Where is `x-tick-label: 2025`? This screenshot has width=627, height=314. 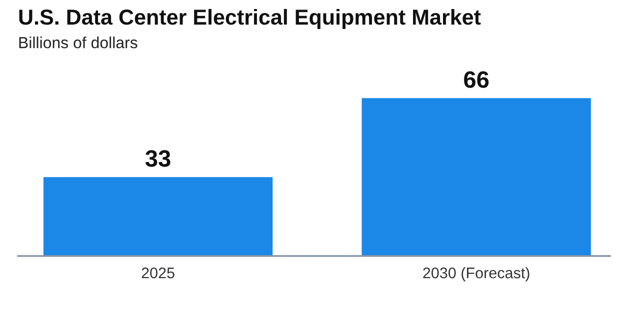
x-tick-label: 2025 is located at coordinates (158, 273).